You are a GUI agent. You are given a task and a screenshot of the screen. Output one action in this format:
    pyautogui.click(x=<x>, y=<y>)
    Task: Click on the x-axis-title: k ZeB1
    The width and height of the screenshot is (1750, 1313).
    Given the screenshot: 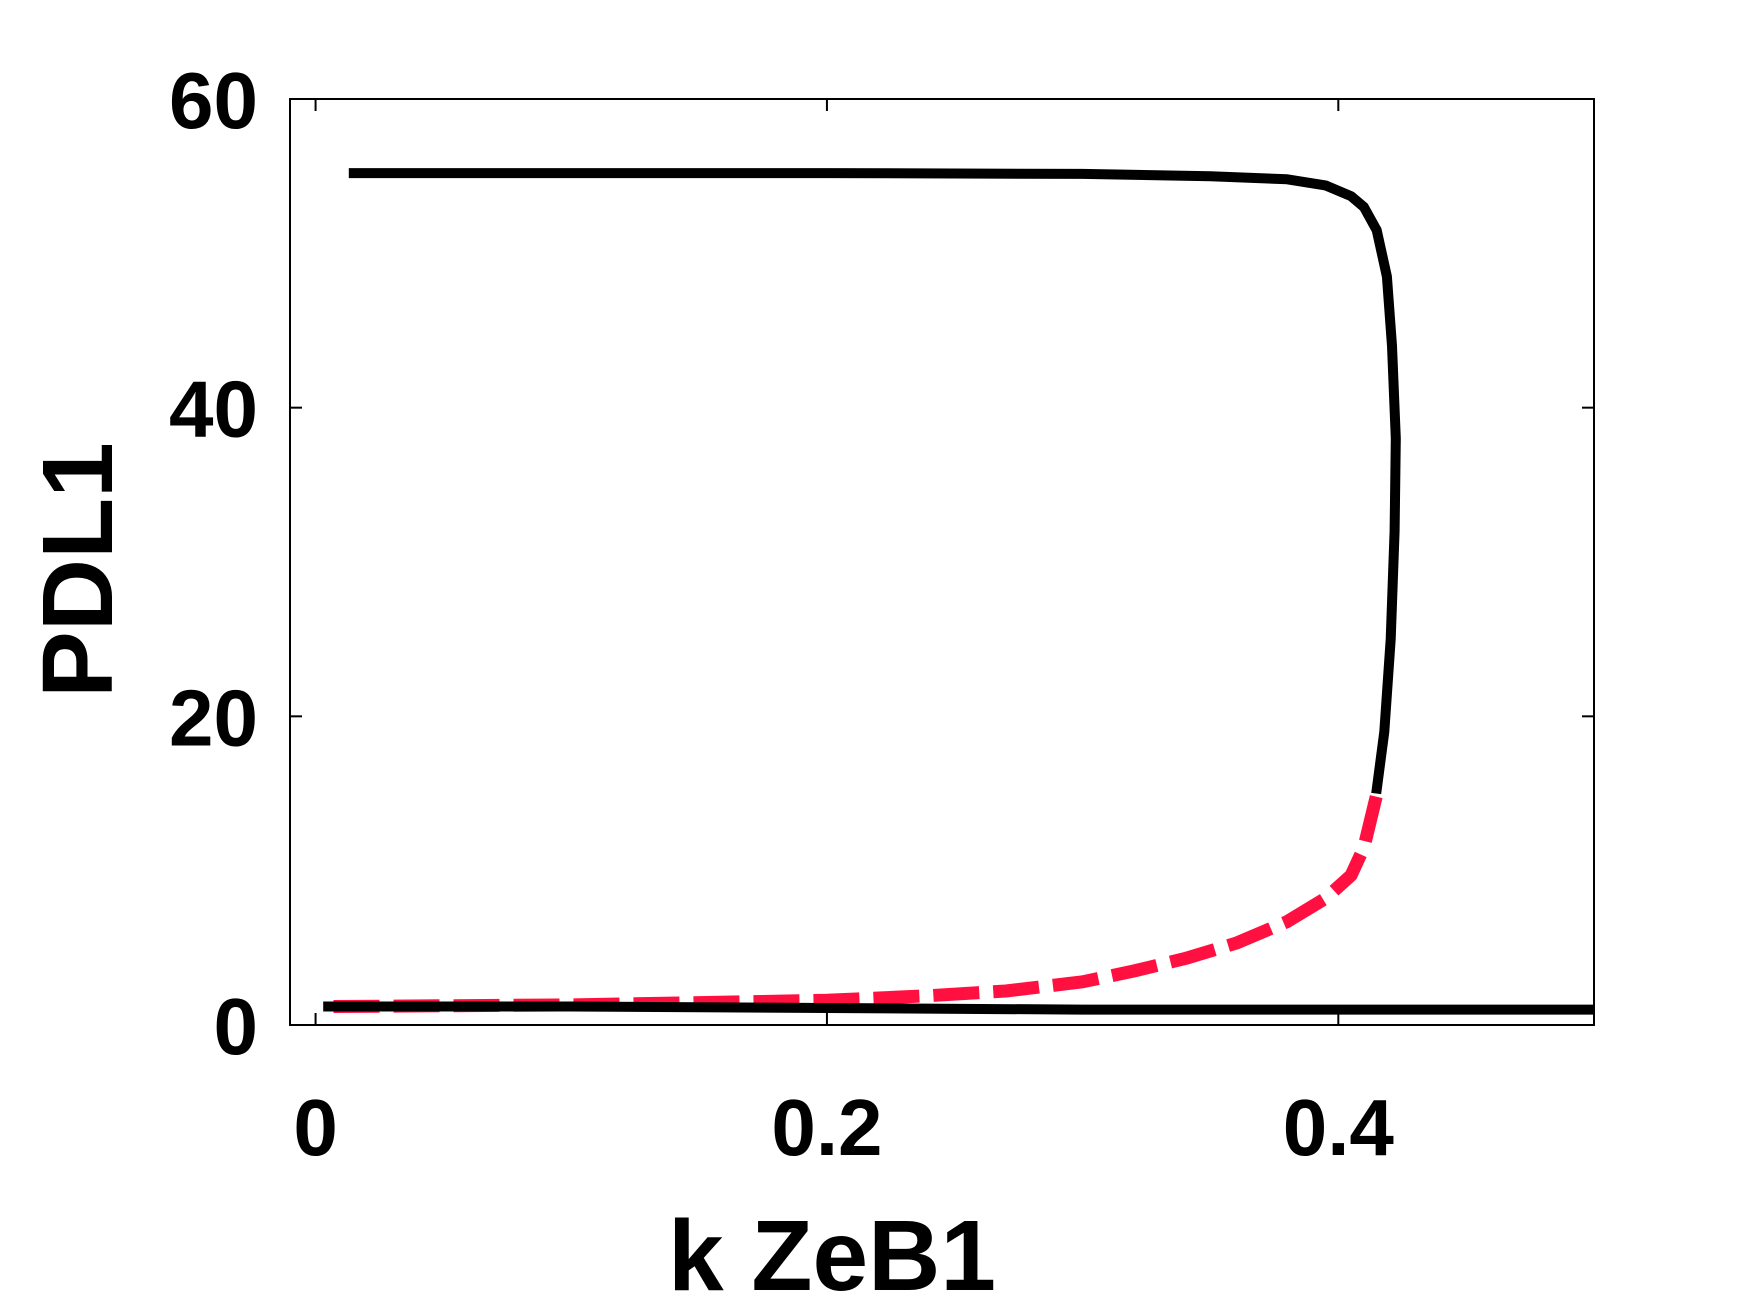 What is the action you would take?
    pyautogui.click(x=832, y=1256)
    